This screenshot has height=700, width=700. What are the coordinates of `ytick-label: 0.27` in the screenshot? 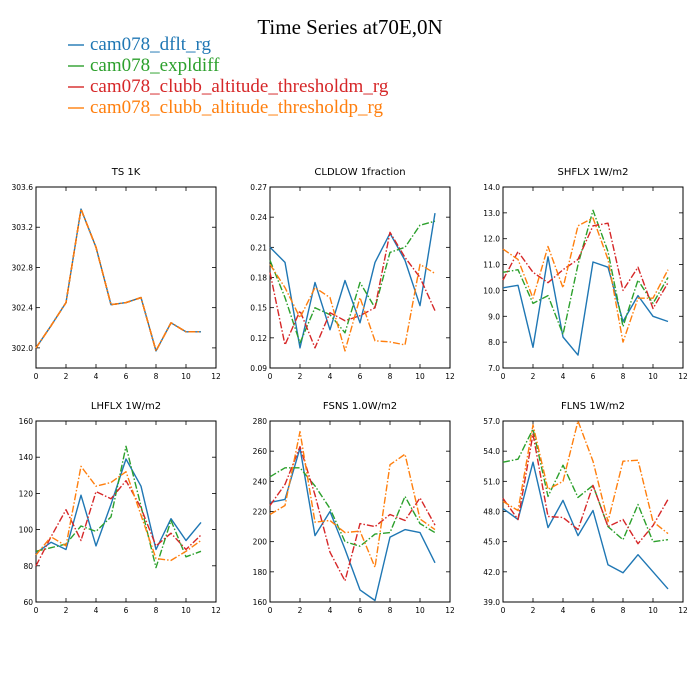 It's located at (258, 187).